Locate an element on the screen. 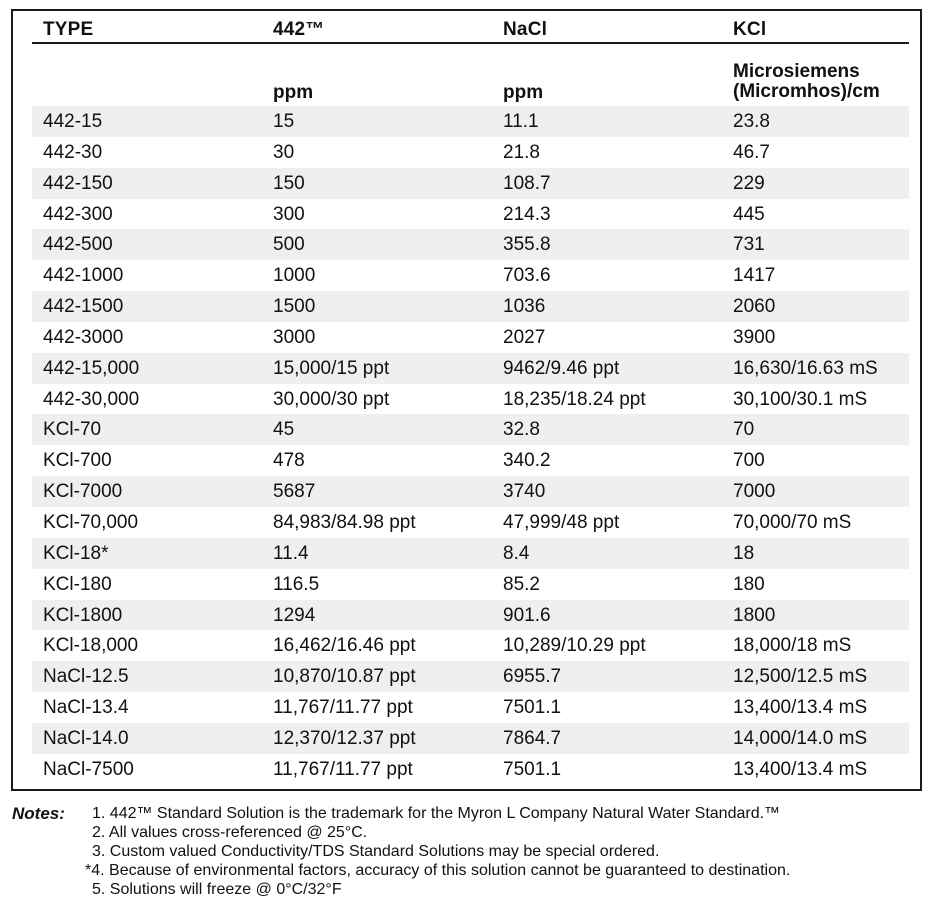 The image size is (931, 911). cell-kcl-conductivity: 46.7 is located at coordinates (751, 152).